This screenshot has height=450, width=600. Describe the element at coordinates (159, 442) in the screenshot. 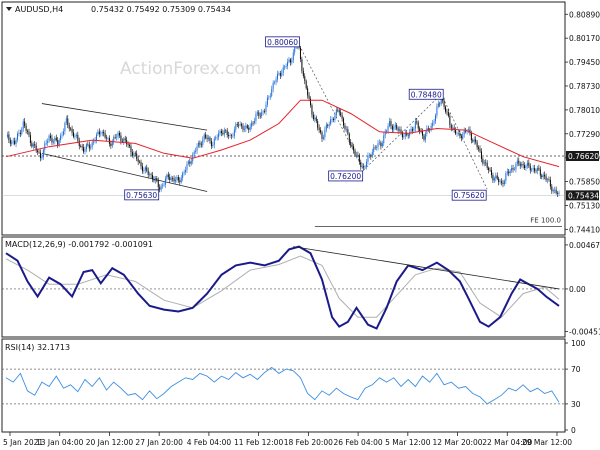

I see `time-tick-label: 27 Jan 20:00` at that location.